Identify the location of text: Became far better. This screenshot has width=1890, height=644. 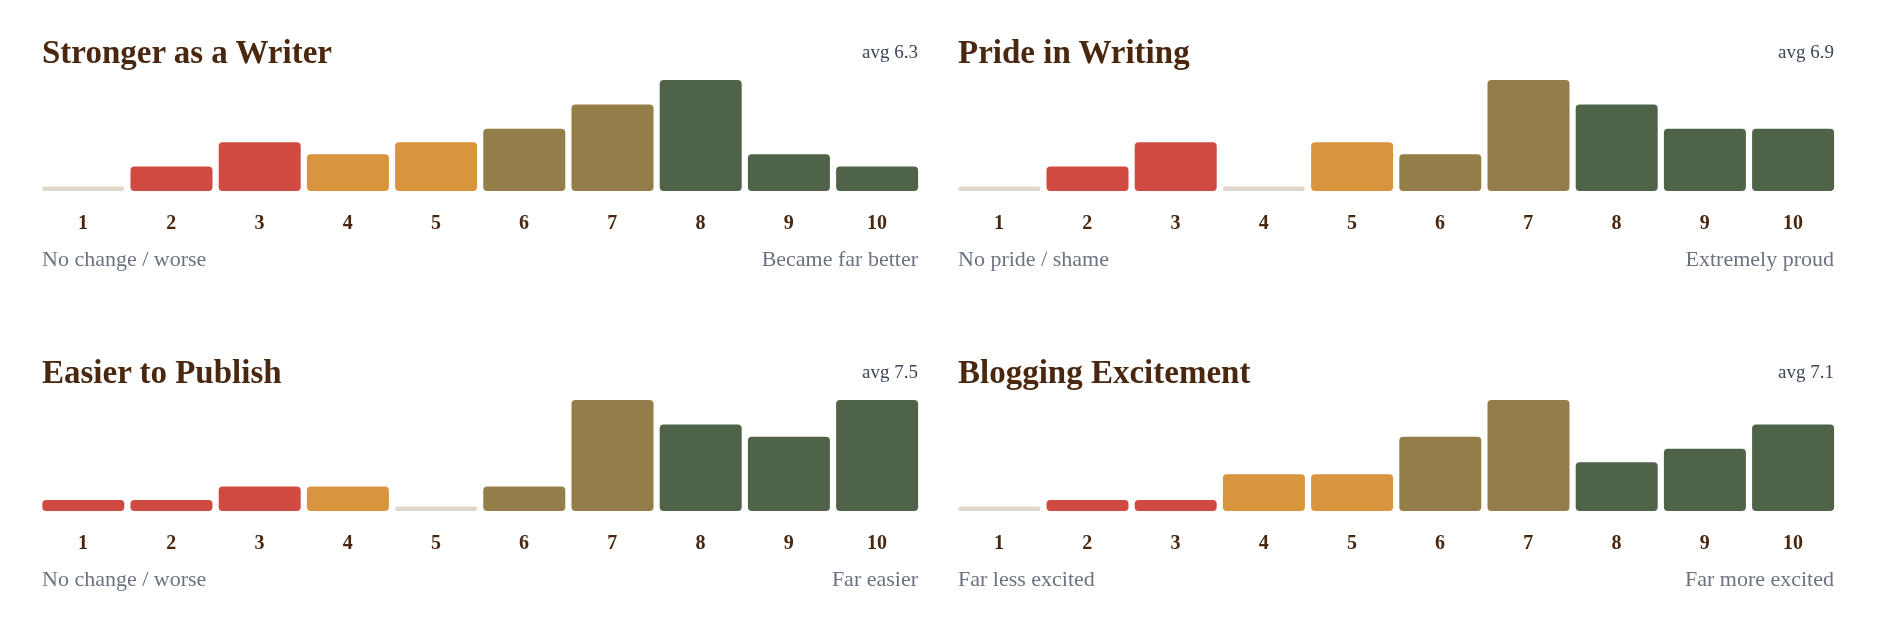
(839, 258).